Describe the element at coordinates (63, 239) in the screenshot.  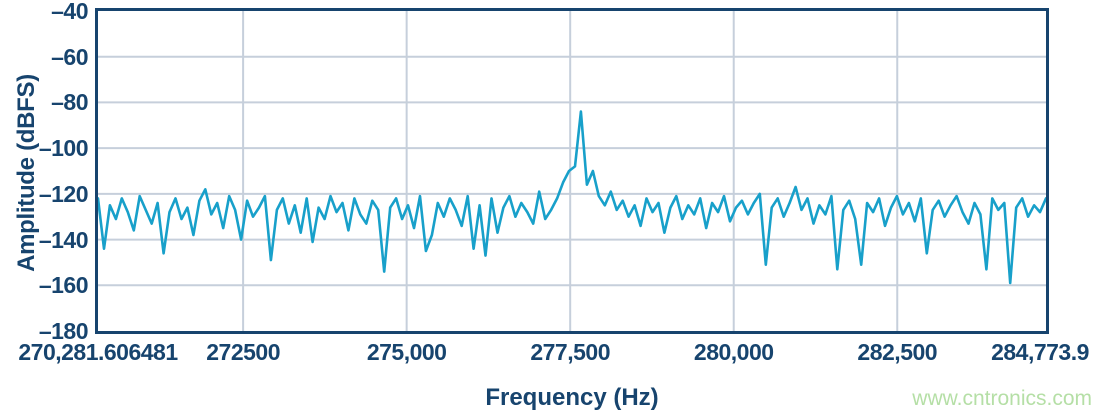
I see `y-tick-label: –140` at that location.